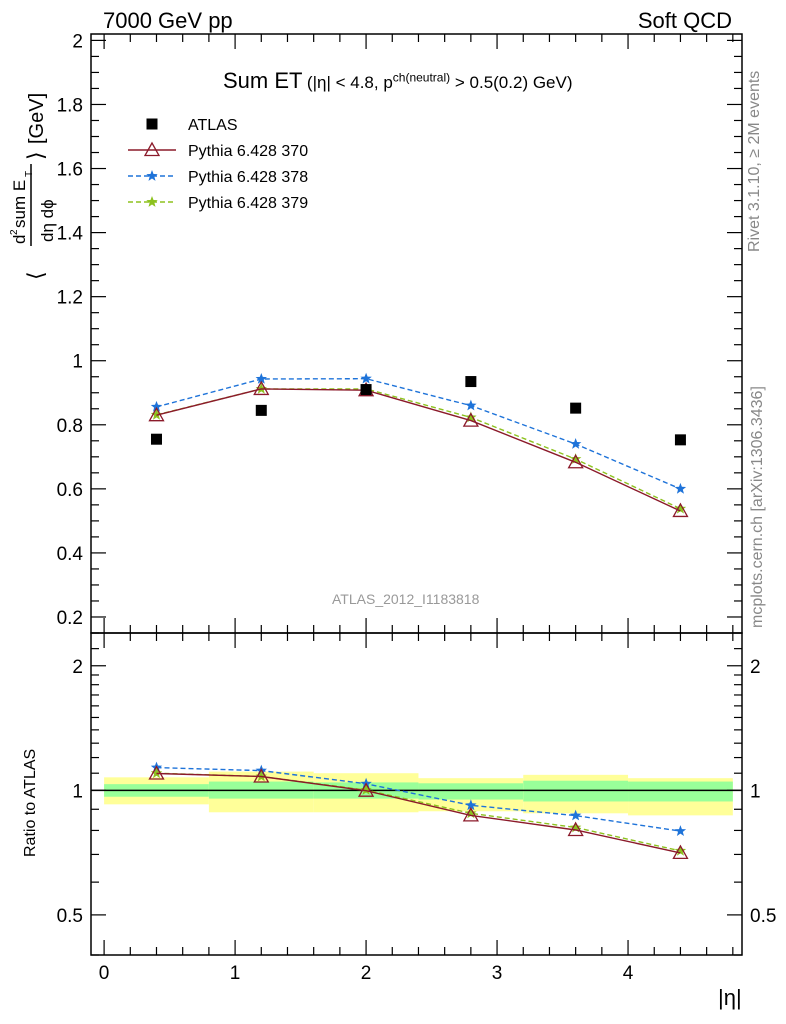 This screenshot has width=786, height=1024. What do you see at coordinates (70, 170) in the screenshot?
I see `main-y-tick-label: 1.6` at bounding box center [70, 170].